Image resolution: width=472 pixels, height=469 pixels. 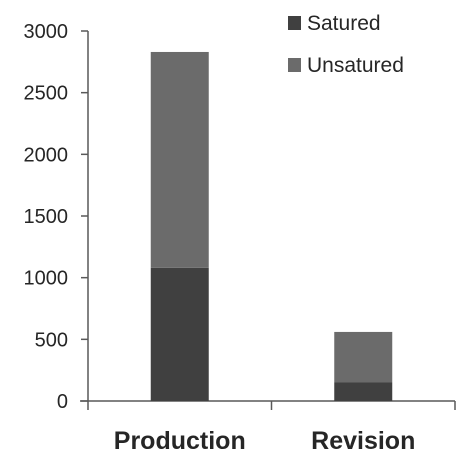 I want to click on y-tick-label: 0, so click(x=62, y=402).